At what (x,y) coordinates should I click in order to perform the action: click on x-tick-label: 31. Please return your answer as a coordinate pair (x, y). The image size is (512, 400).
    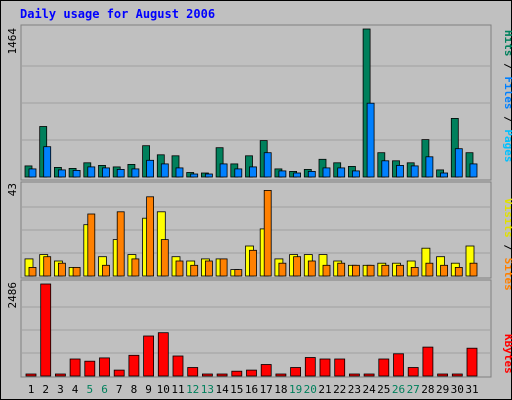
    Looking at the image, I should click on (471, 389).